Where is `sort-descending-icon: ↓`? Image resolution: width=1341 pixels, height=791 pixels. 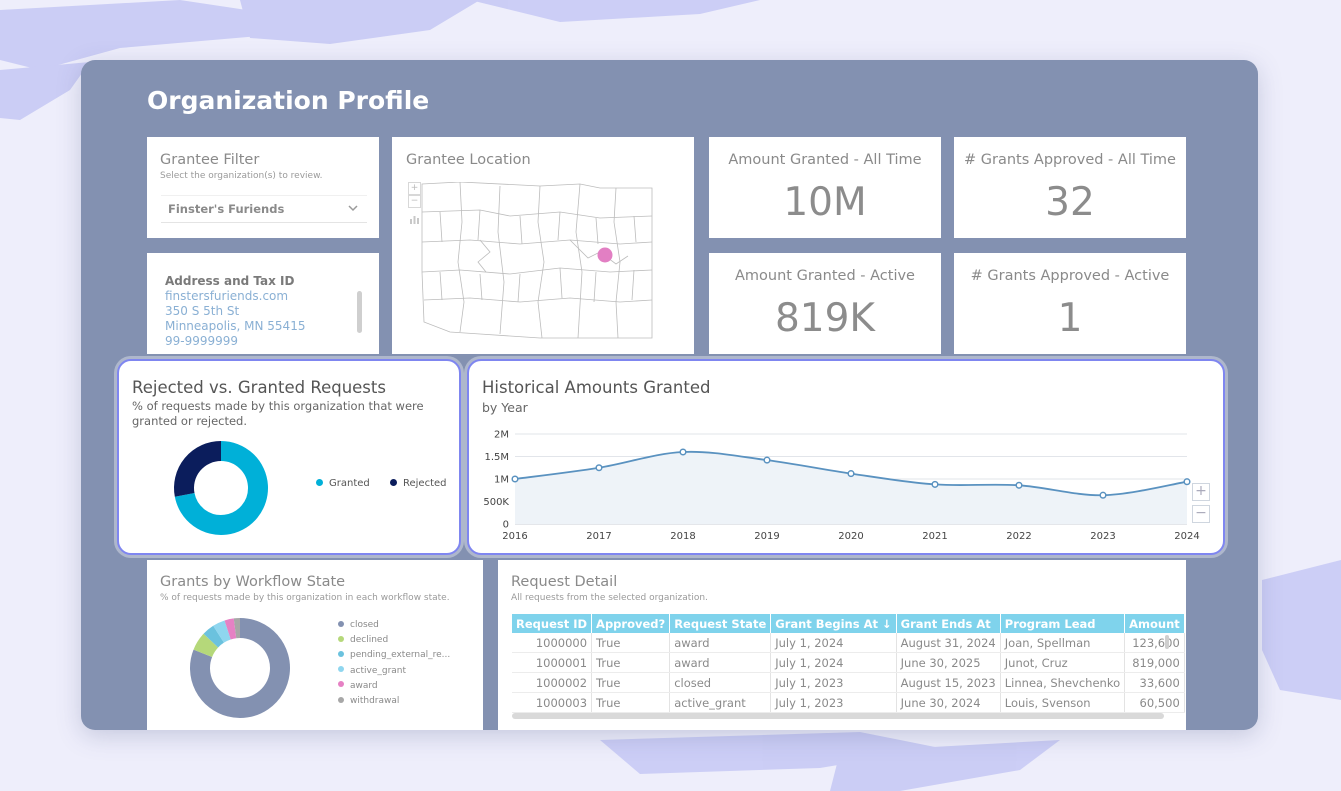 sort-descending-icon: ↓ is located at coordinates (887, 623).